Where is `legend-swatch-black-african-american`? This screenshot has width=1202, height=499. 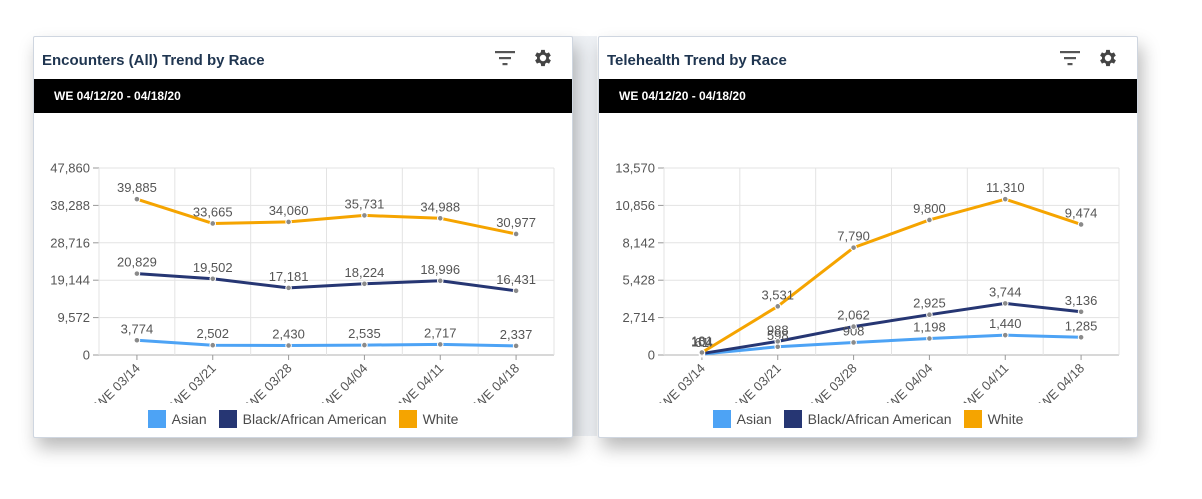 legend-swatch-black-african-american is located at coordinates (227, 419).